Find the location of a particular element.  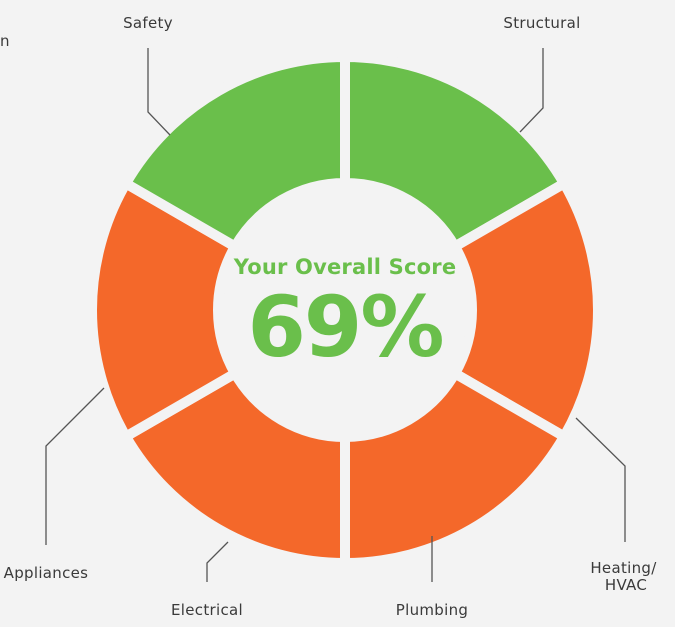

label-electrical: Electrical is located at coordinates (207, 610).